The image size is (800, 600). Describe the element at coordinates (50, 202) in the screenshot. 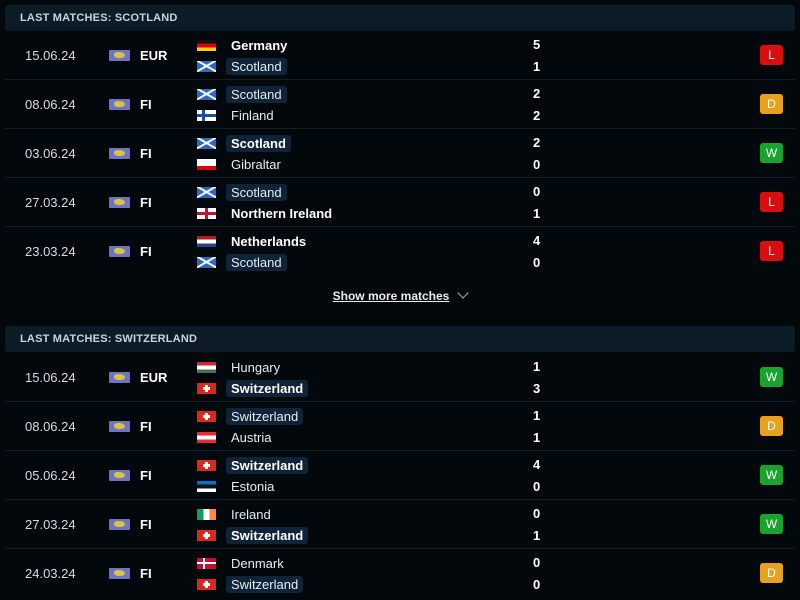

I see `match-date: 27.03.24` at that location.